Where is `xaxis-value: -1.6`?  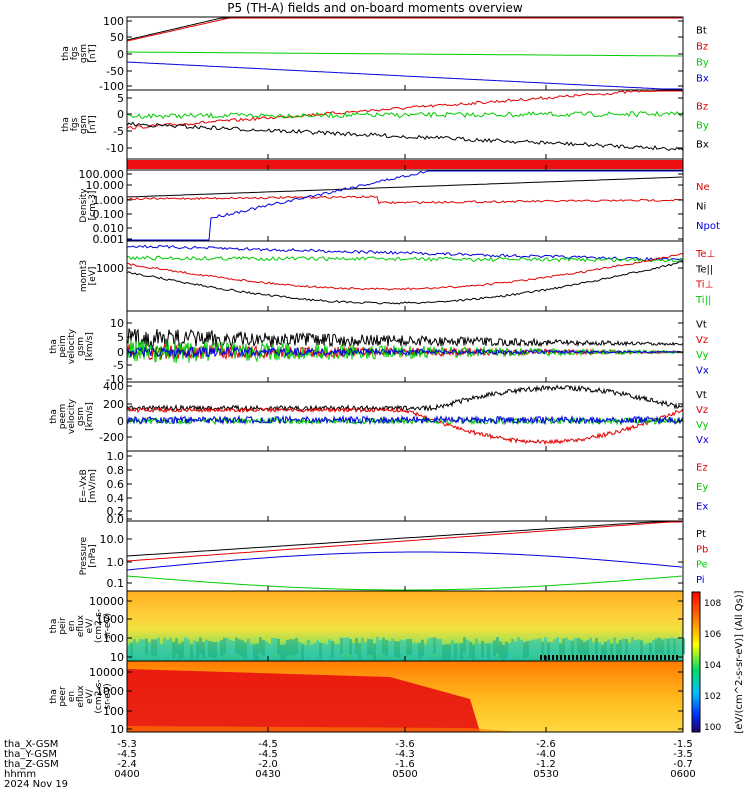
xaxis-value: -1.6 is located at coordinates (405, 764).